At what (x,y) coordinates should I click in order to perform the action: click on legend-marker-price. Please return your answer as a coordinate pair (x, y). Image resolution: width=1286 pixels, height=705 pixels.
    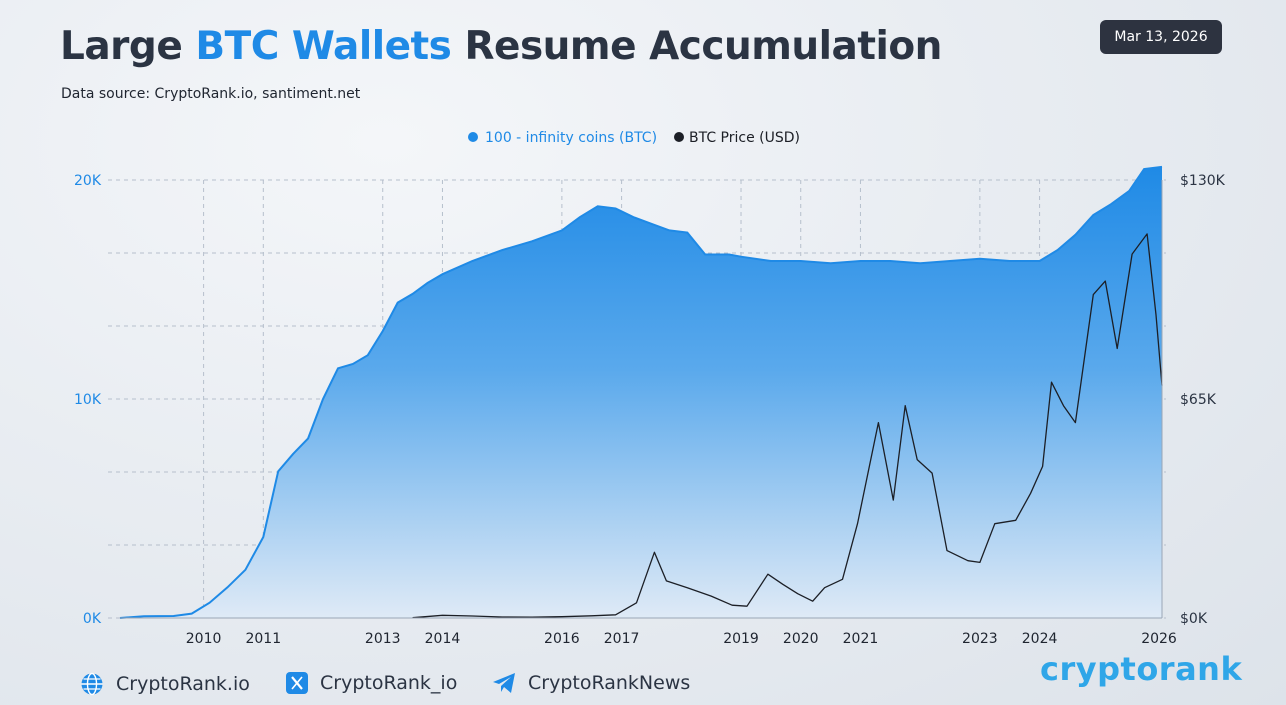
    Looking at the image, I should click on (679, 137).